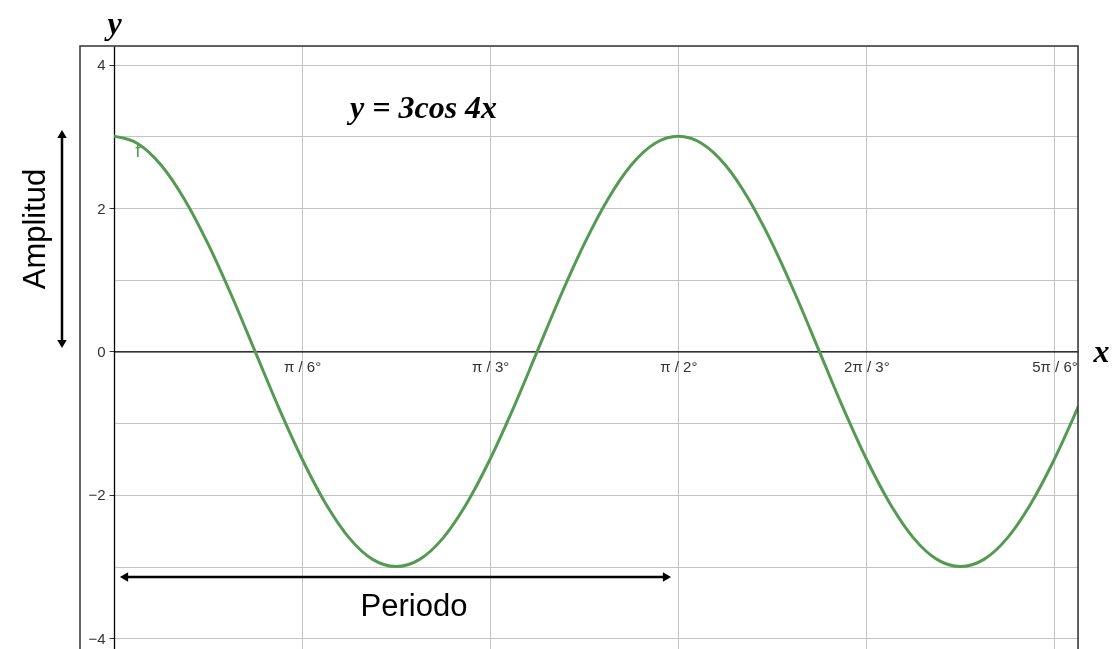 This screenshot has width=1112, height=649. Describe the element at coordinates (679, 366) in the screenshot. I see `x-tick-label: π / 2°` at that location.